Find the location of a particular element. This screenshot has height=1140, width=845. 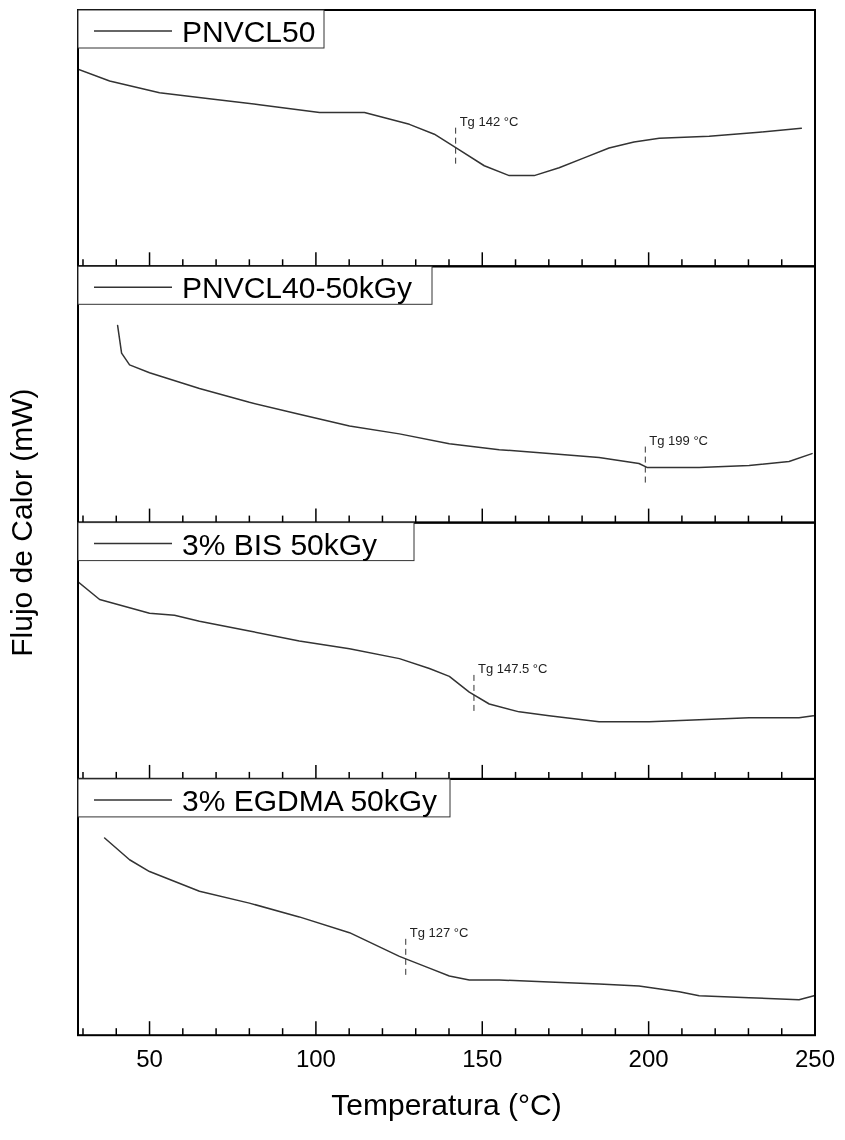

x-tick-label: 250 is located at coordinates (815, 1059).